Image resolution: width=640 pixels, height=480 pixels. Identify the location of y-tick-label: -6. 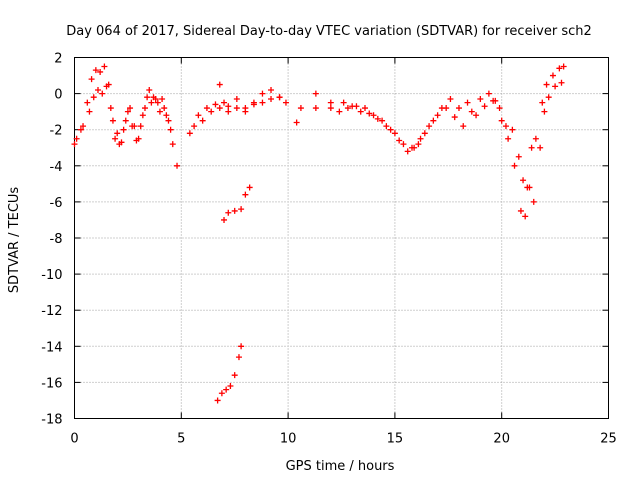
(56, 203).